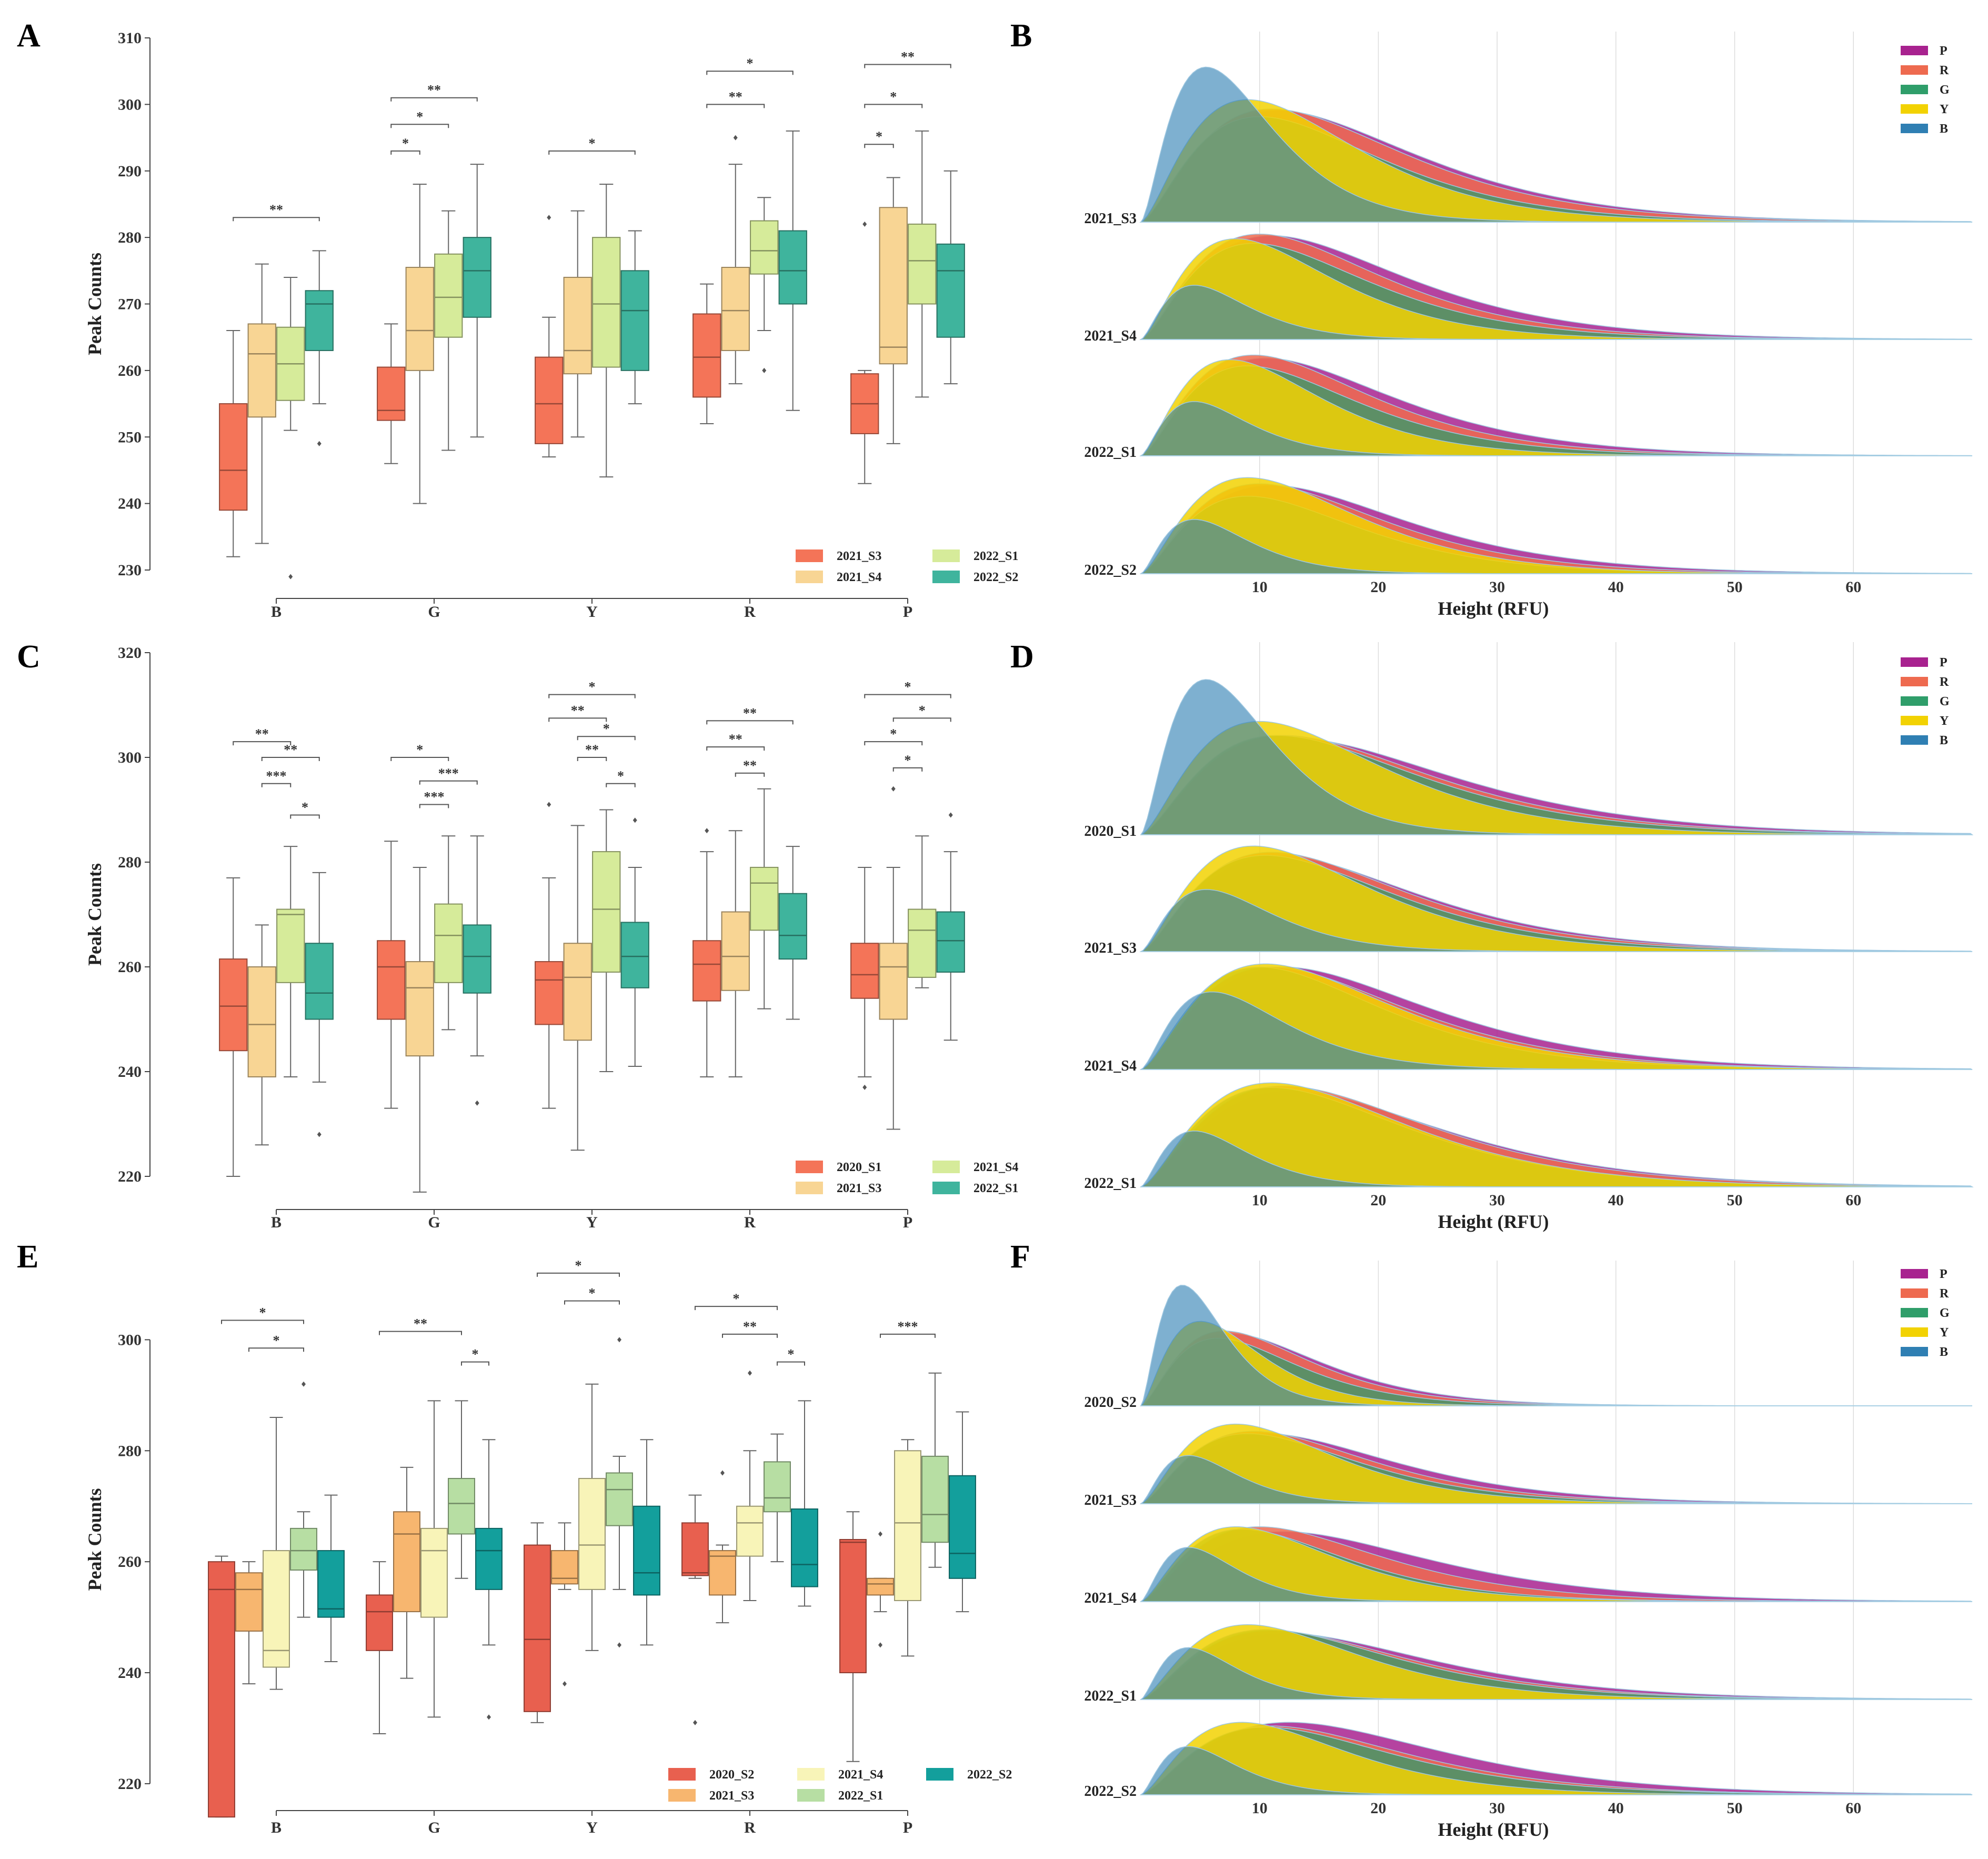 Image resolution: width=1988 pixels, height=1859 pixels. I want to click on y-tick-label: 220, so click(130, 1784).